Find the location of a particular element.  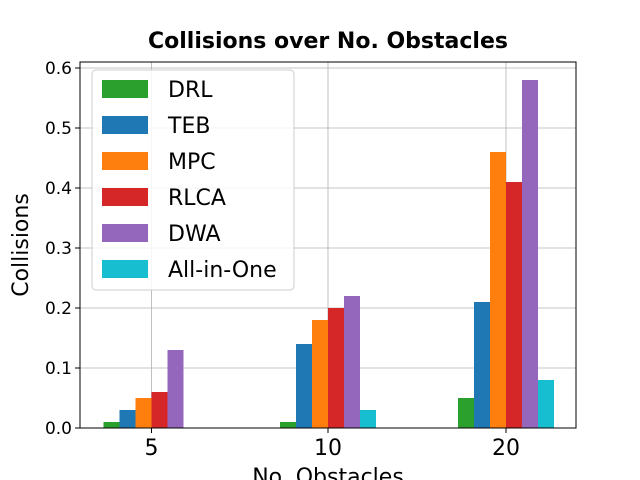

x-tick-label: 20 is located at coordinates (506, 448).